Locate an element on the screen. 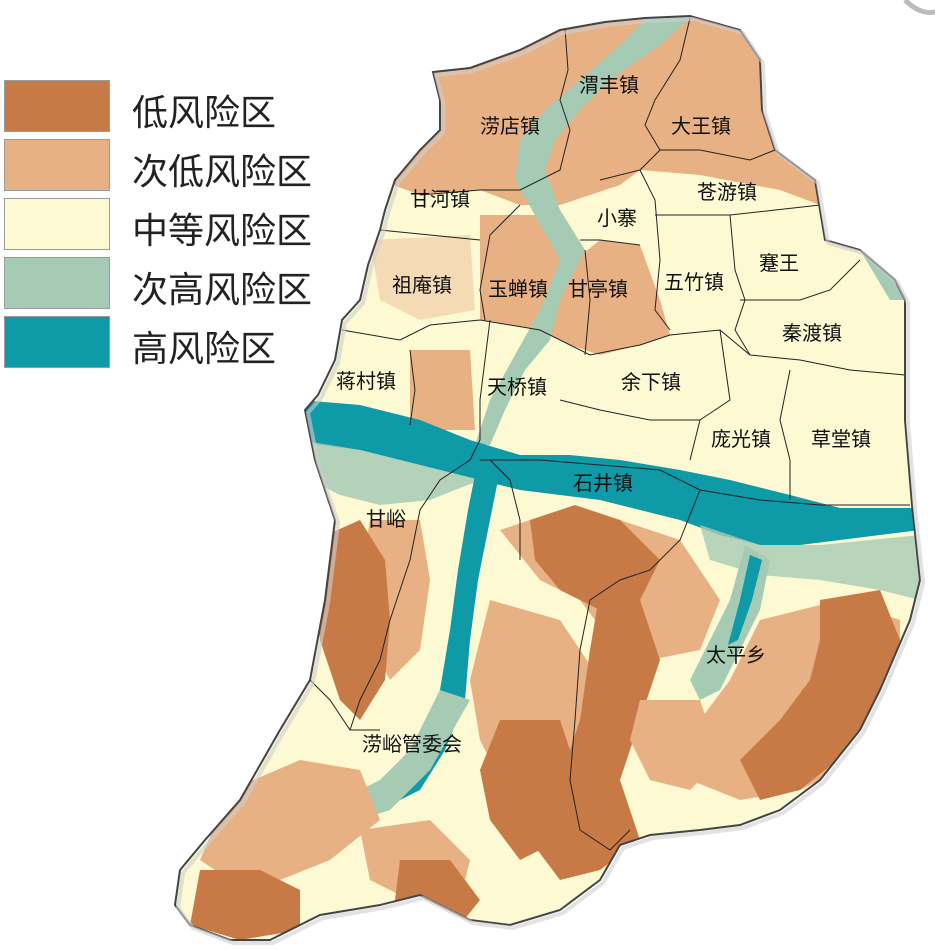 Image resolution: width=935 pixels, height=950 pixels. boundary-midline is located at coordinates (623, 347).